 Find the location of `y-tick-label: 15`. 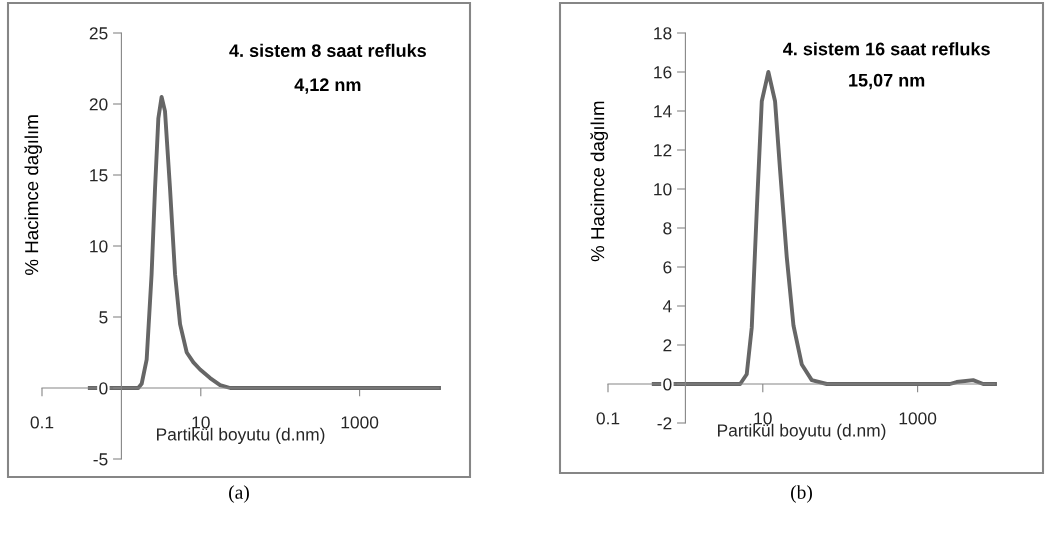

y-tick-label: 15 is located at coordinates (99, 175).